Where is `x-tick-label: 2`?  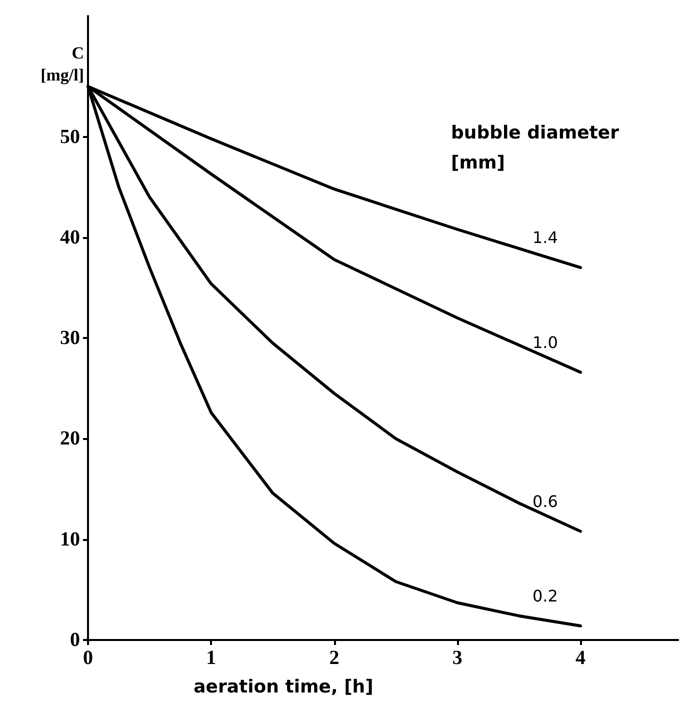 x-tick-label: 2 is located at coordinates (334, 658).